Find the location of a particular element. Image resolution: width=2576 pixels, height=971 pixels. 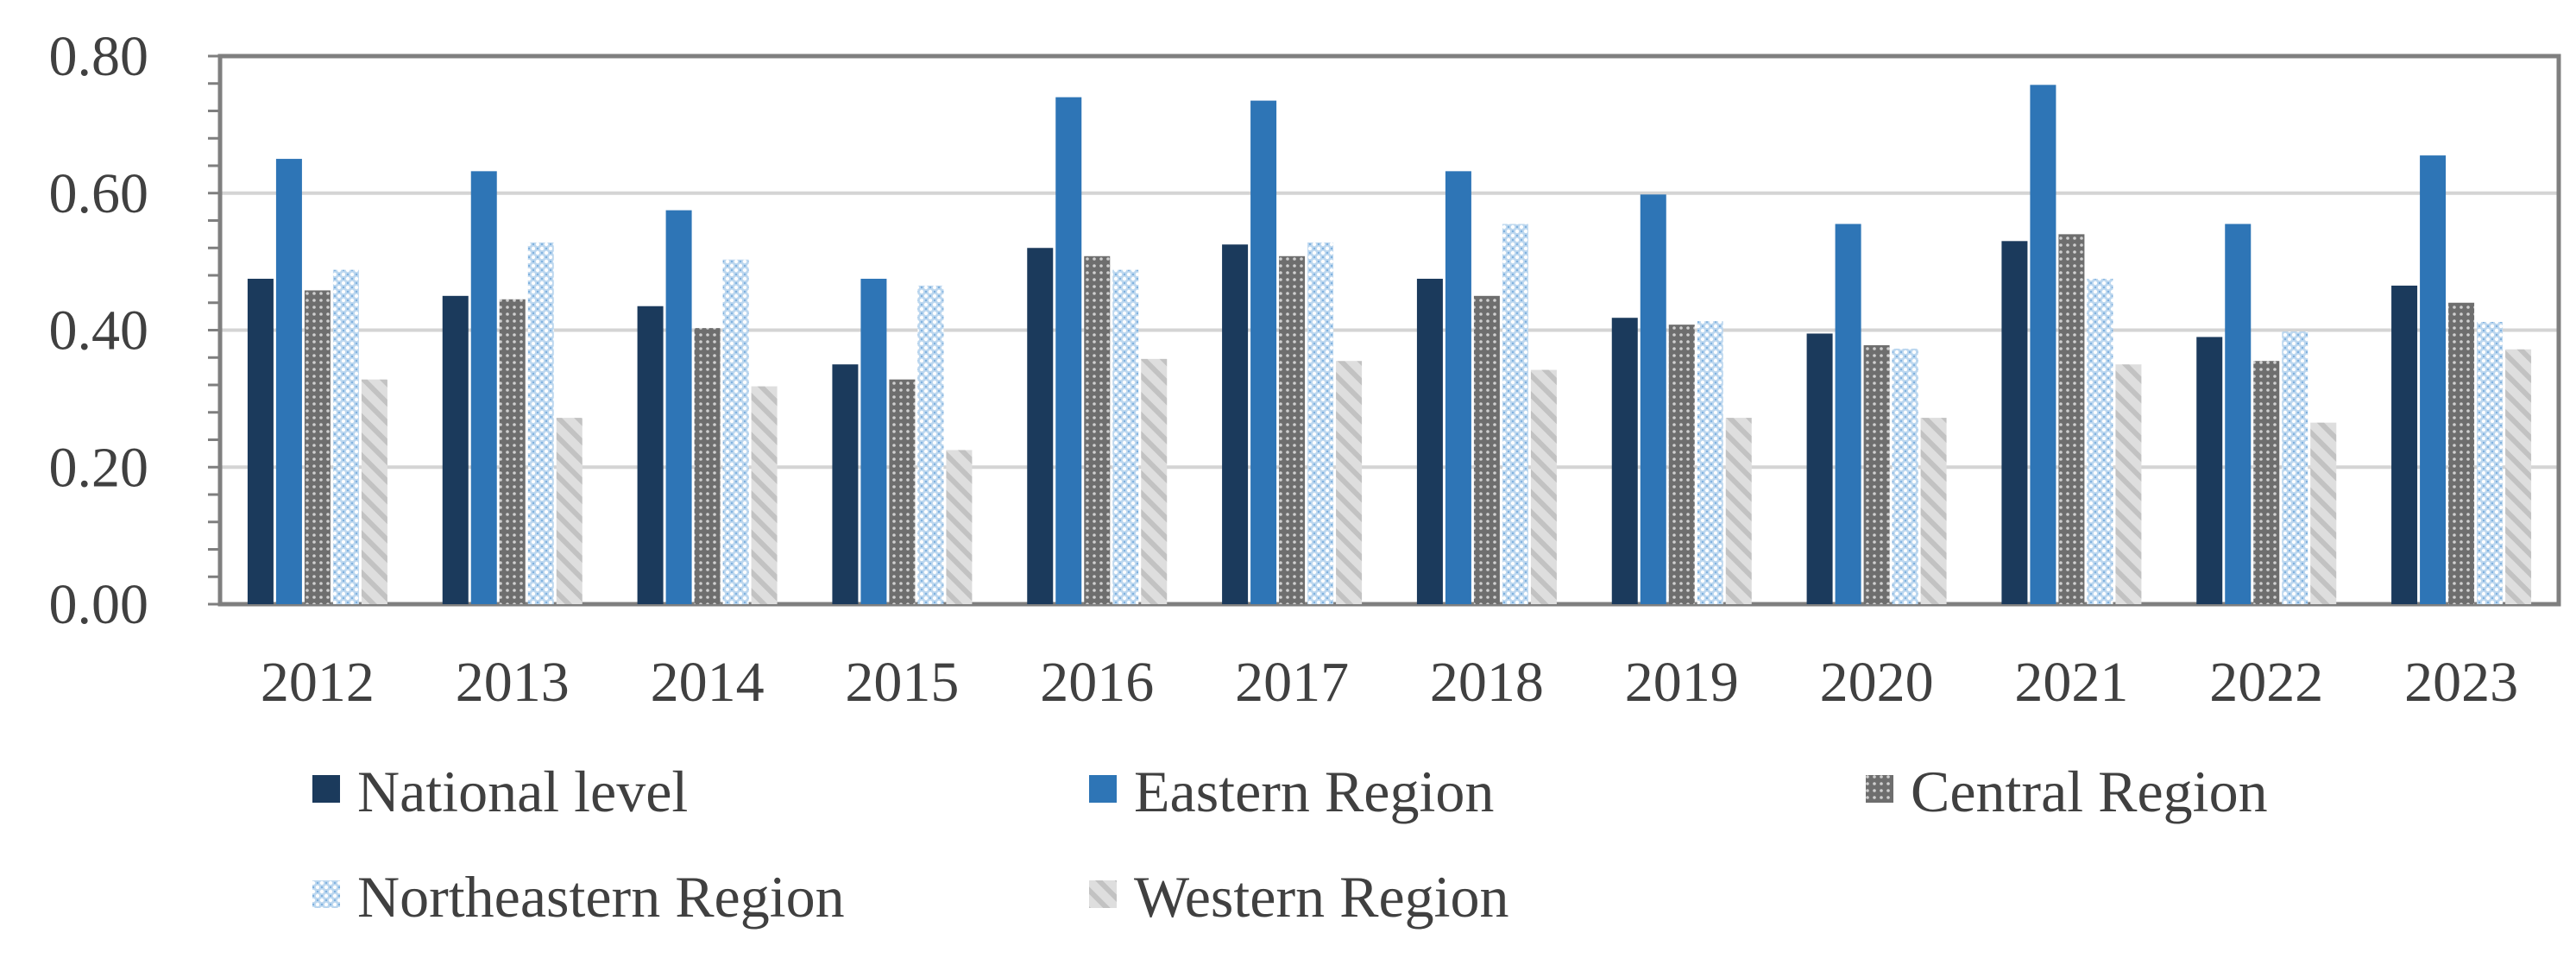

x-tick-label: 2018 is located at coordinates (1487, 682).